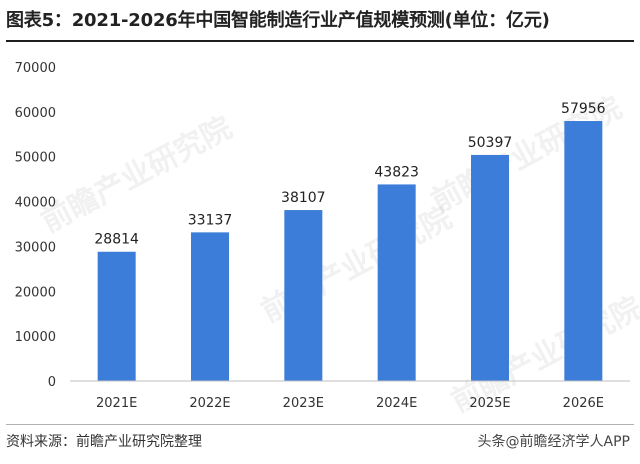 Image resolution: width=640 pixels, height=464 pixels. What do you see at coordinates (35, 247) in the screenshot?
I see `y-tick-label: 30000` at bounding box center [35, 247].